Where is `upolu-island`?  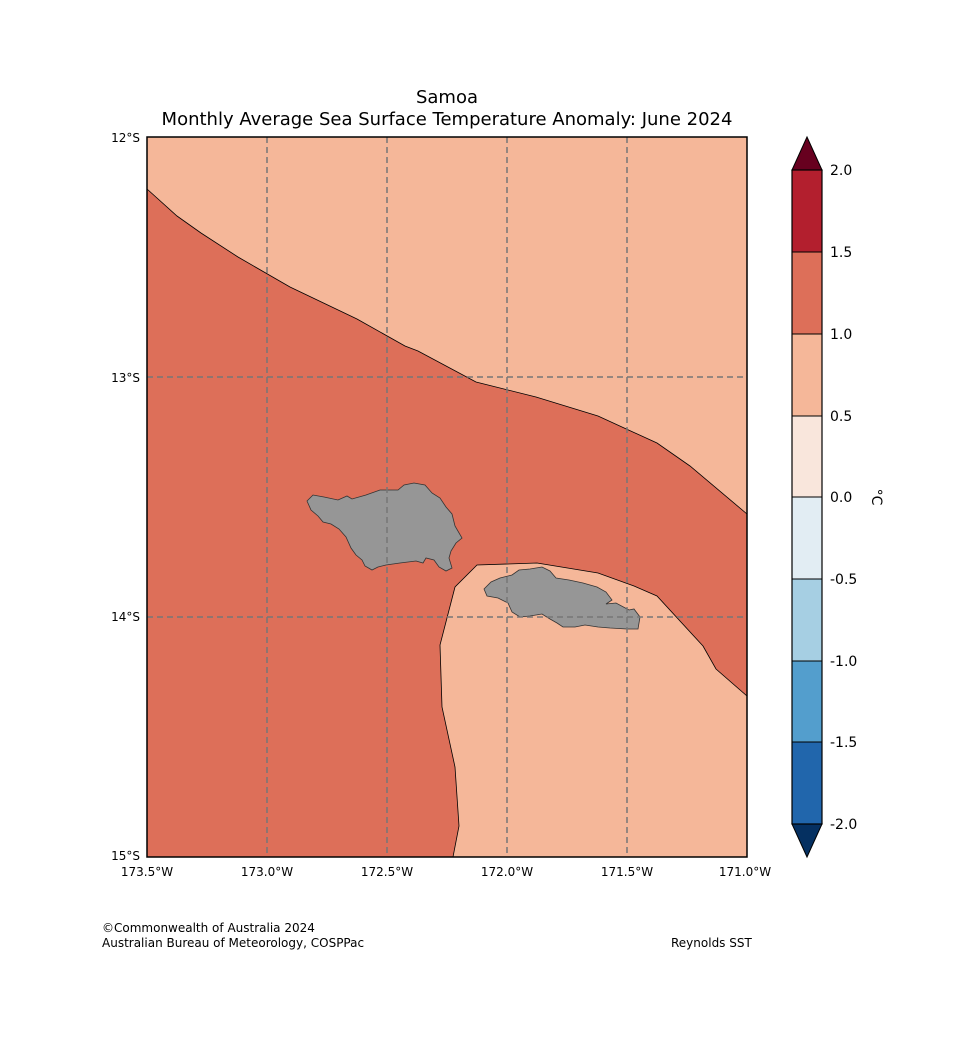 upolu-island is located at coordinates (562, 598).